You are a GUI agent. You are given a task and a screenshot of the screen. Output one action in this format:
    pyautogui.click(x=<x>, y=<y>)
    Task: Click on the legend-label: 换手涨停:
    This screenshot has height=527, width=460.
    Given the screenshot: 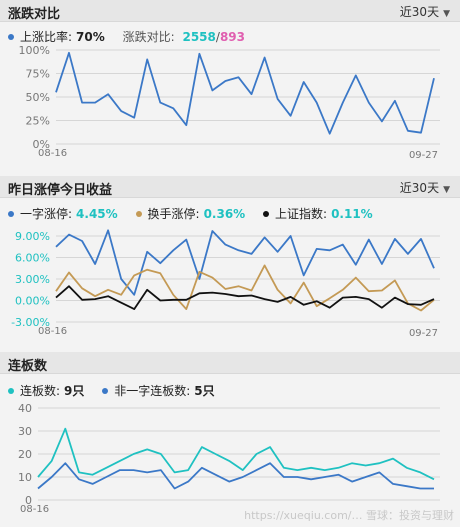 What is the action you would take?
    pyautogui.click(x=173, y=214)
    